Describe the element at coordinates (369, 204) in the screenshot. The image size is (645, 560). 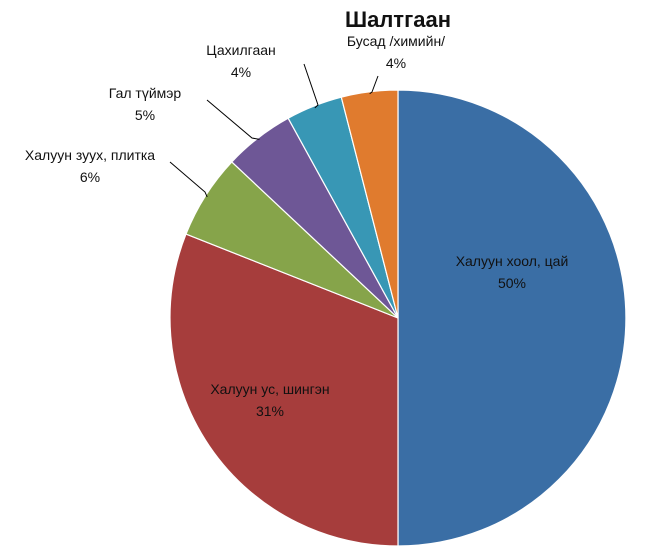
I see `pie-slice` at that location.